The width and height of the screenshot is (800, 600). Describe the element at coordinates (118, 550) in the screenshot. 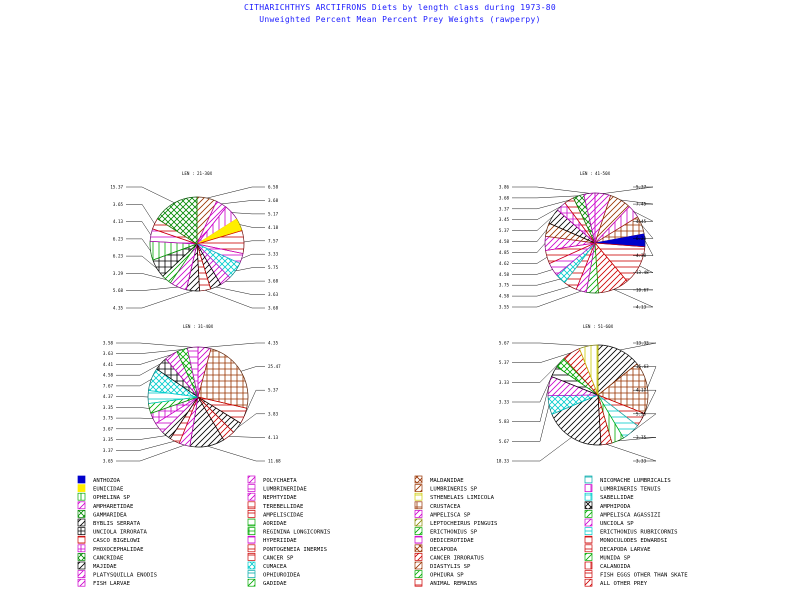

I see `legend-label: PHOXOCEPHALIDAE` at that location.